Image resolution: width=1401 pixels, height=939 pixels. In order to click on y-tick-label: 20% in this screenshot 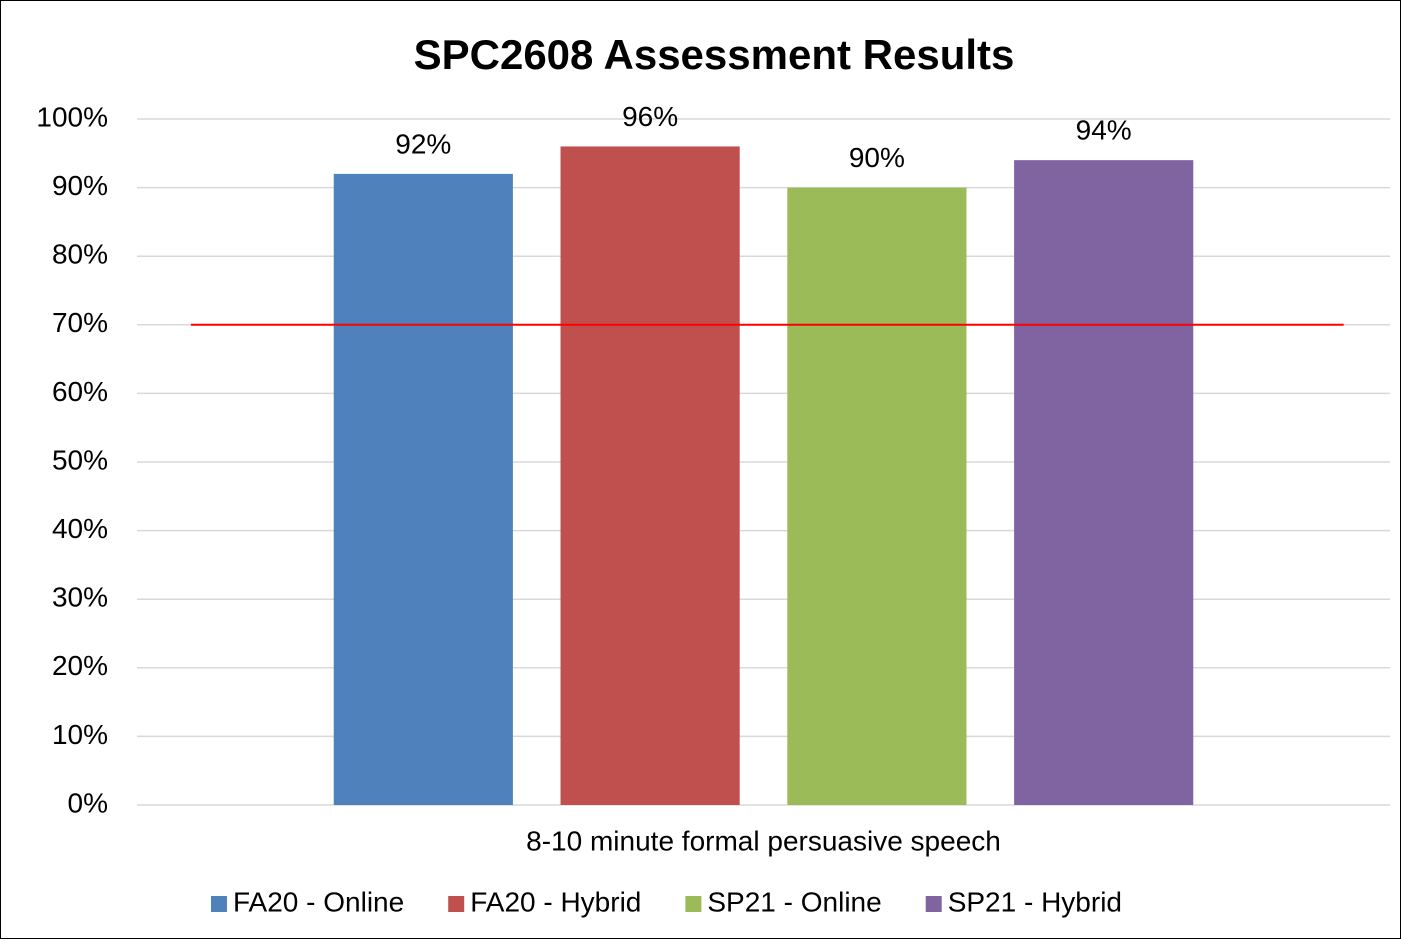, I will do `click(80, 665)`.